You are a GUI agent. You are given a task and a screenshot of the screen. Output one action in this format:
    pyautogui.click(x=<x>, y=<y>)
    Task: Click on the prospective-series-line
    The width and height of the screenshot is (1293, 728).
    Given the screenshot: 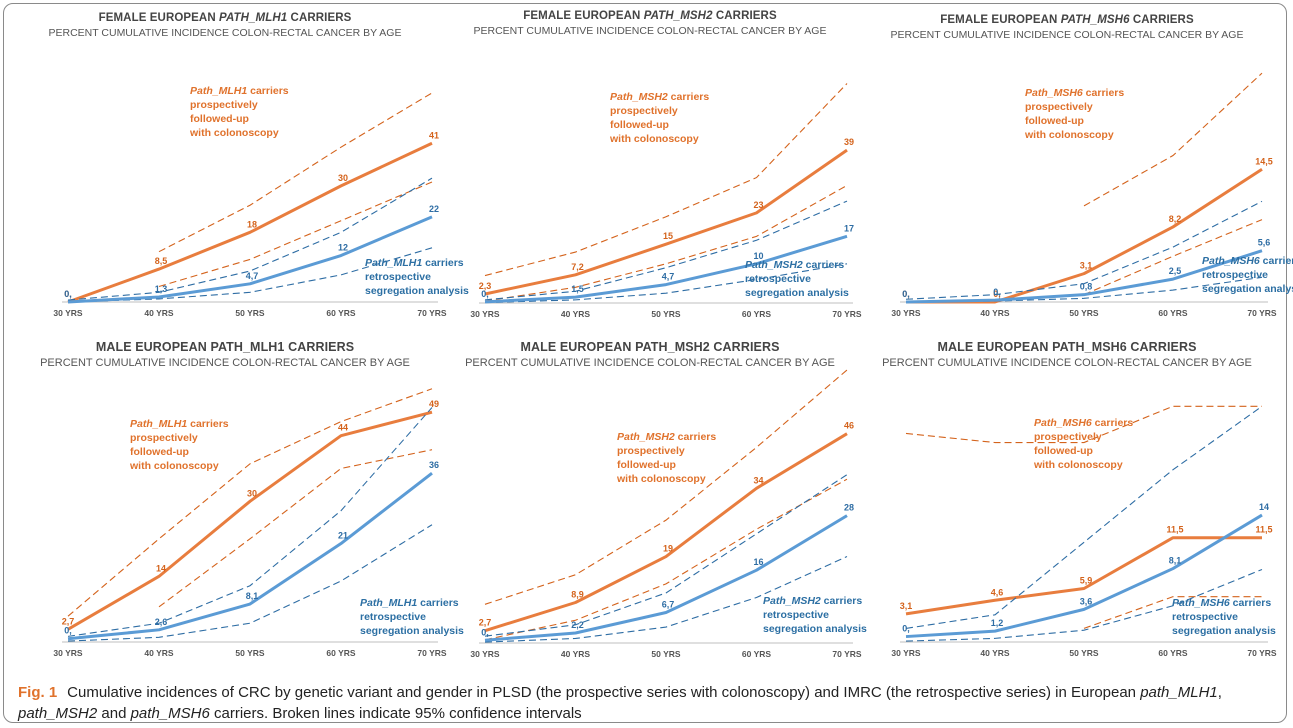 What is the action you would take?
    pyautogui.click(x=666, y=532)
    